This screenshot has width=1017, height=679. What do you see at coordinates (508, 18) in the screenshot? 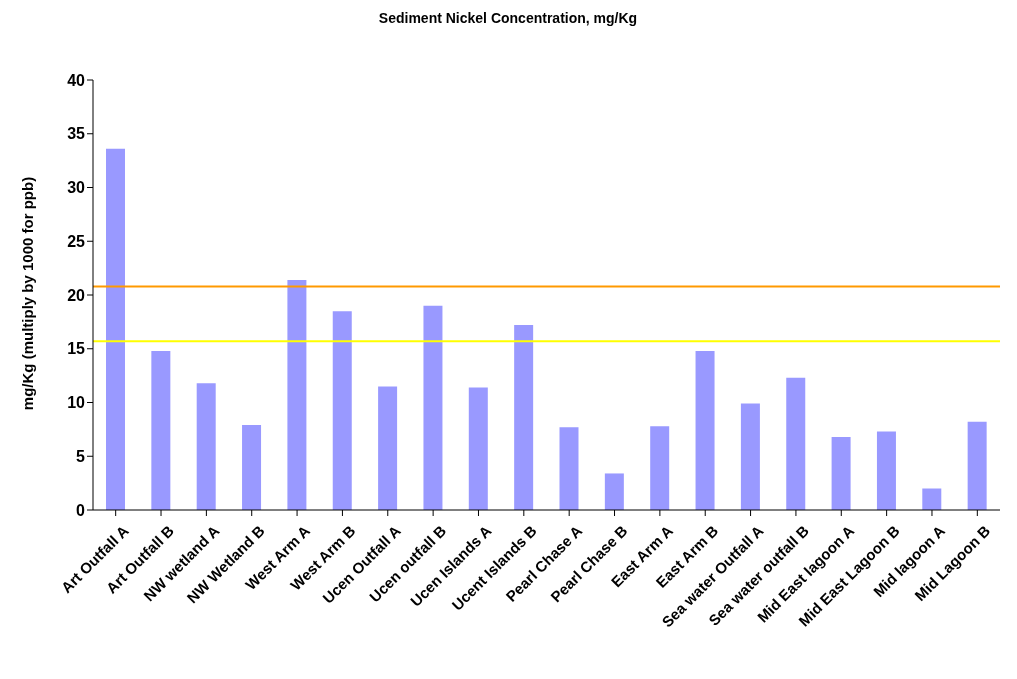
I see `chart-title: Sediment Nickel Concentration, mg/Kg` at bounding box center [508, 18].